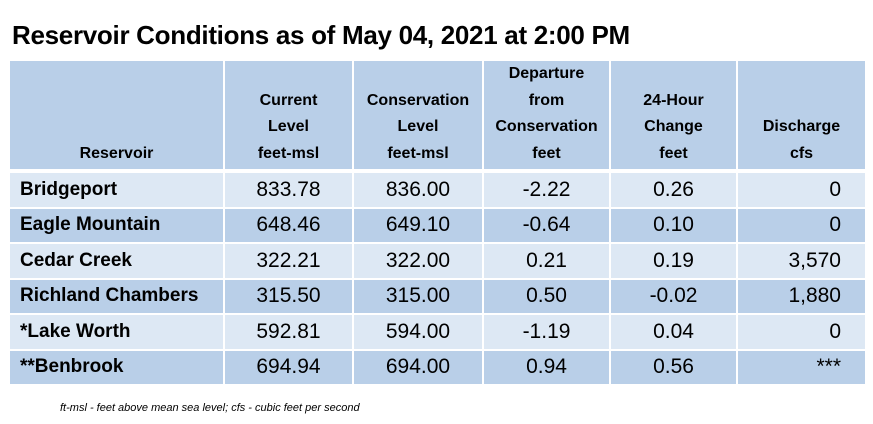 This screenshot has height=424, width=873. I want to click on conservation-level-cell: 322.00, so click(417, 260).